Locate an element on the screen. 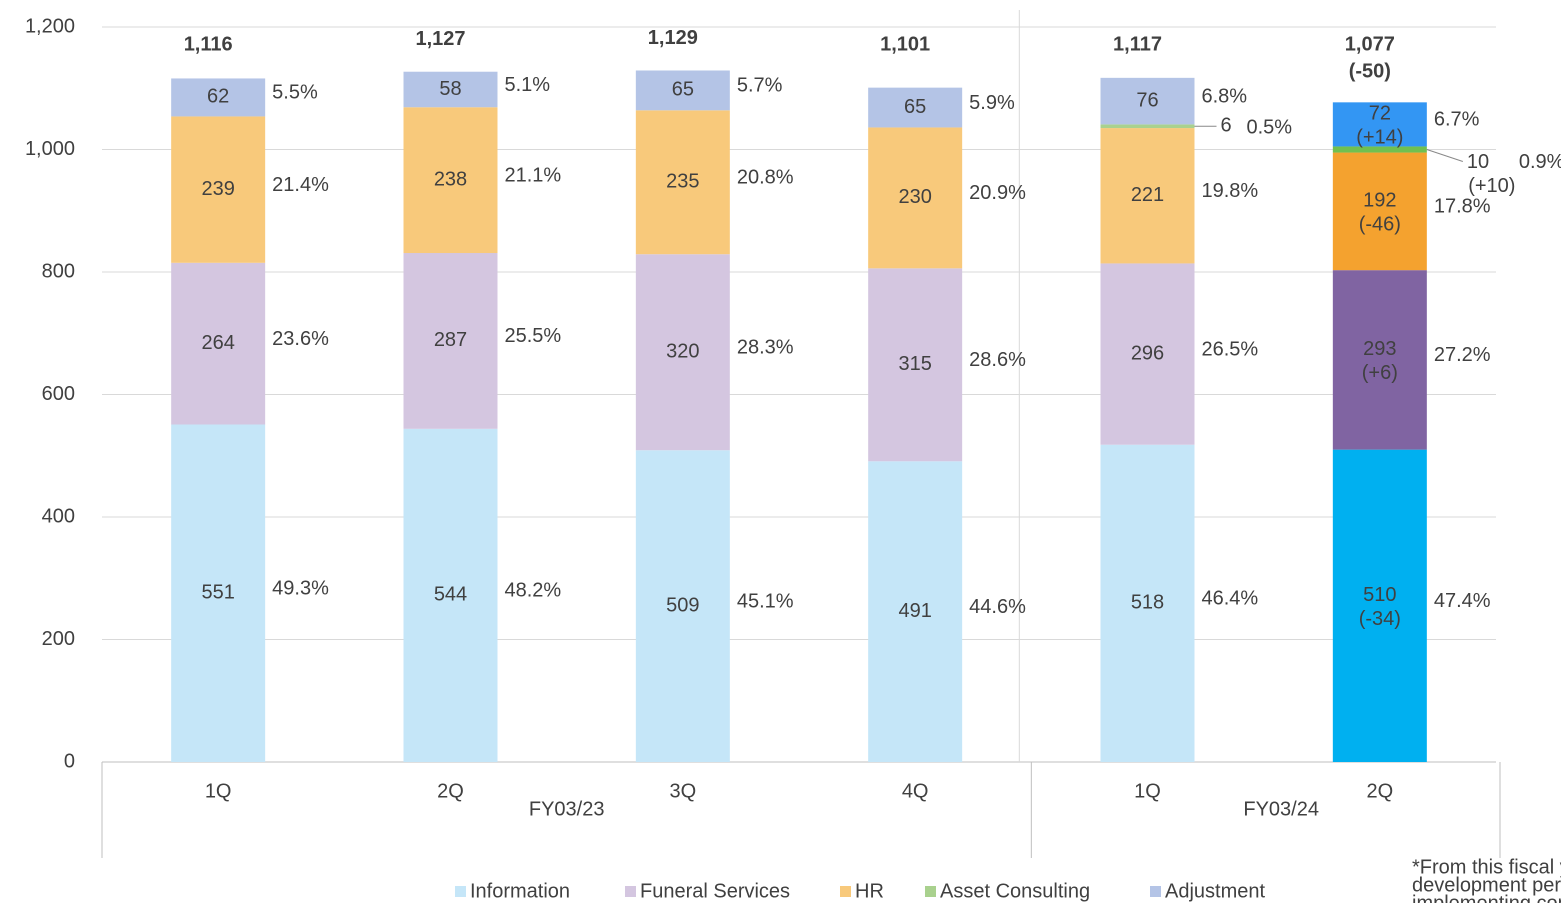 The width and height of the screenshot is (1561, 903). value-label: 293 is located at coordinates (1379, 349).